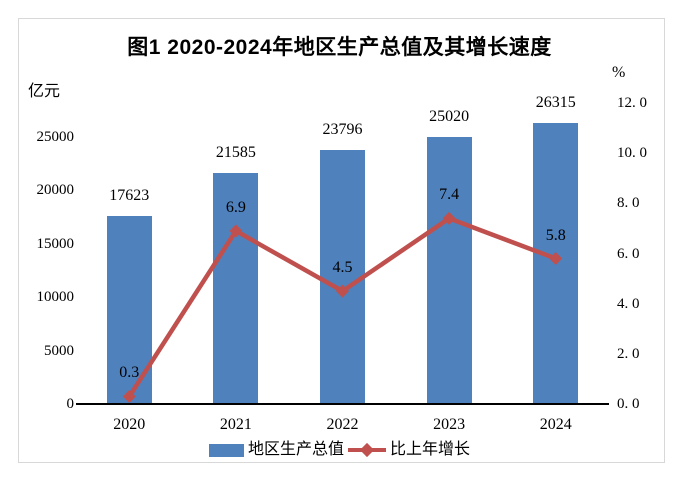 The width and height of the screenshot is (679, 484). I want to click on right-axis-tick: 8. 0, so click(628, 203).